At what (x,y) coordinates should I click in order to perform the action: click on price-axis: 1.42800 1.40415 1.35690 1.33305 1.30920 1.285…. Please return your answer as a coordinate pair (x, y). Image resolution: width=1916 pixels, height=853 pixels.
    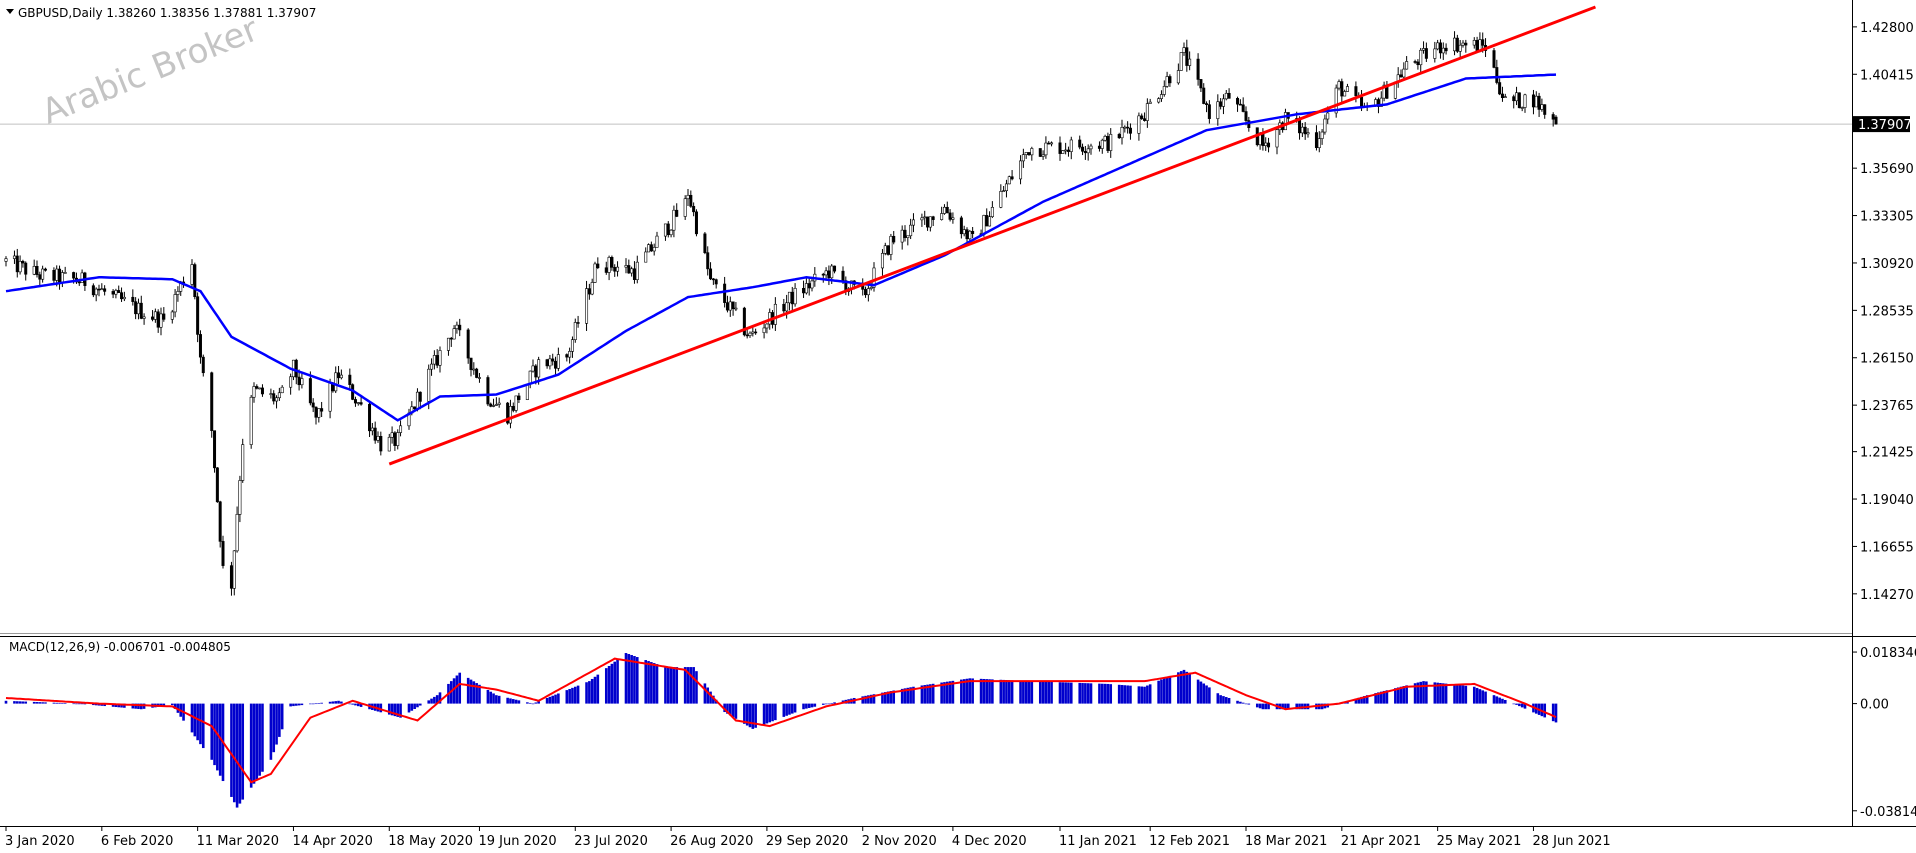
    Looking at the image, I should click on (1883, 312).